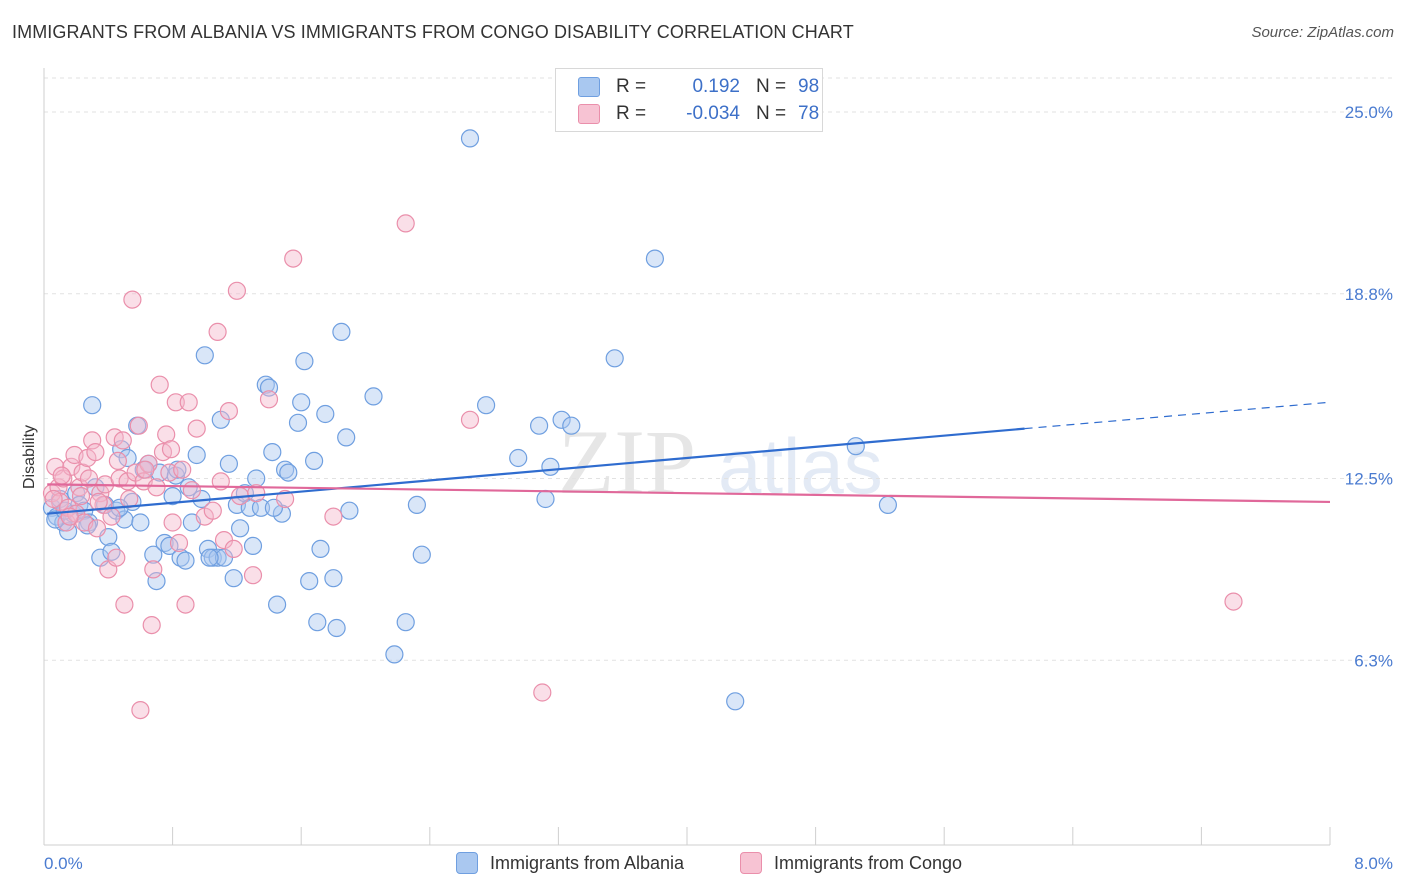 This screenshot has height=892, width=1406. Describe the element at coordinates (800, 466) in the screenshot. I see `watermark-atlas: atlas` at that location.